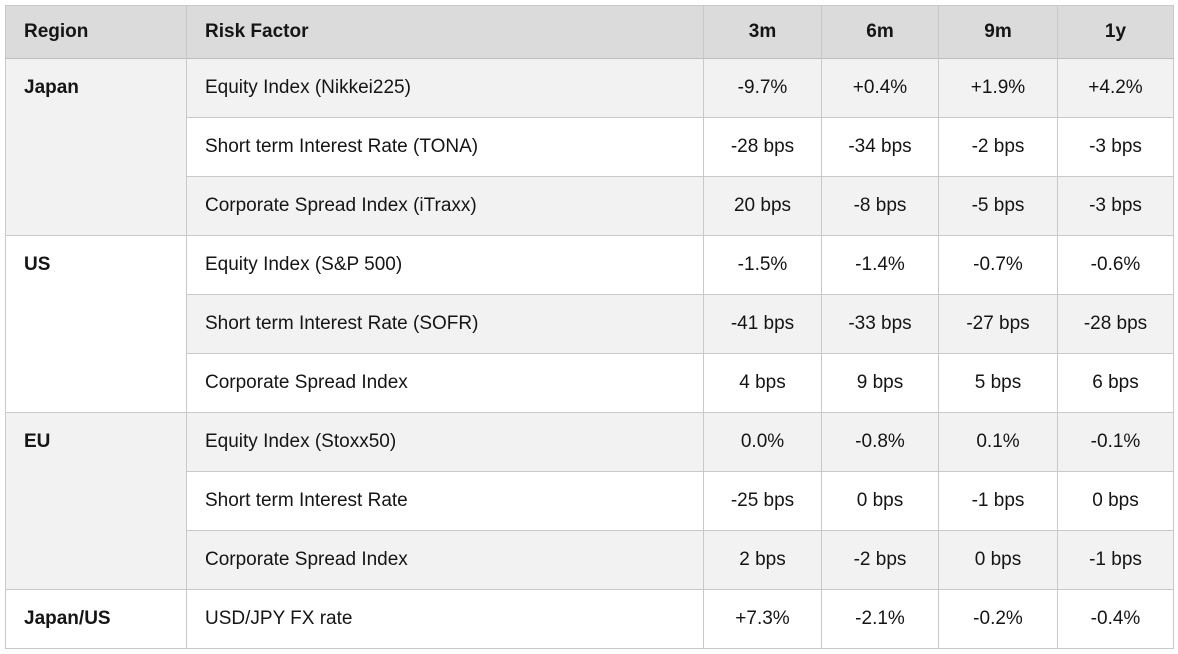  I want to click on value-cell: -9.7%, so click(762, 88).